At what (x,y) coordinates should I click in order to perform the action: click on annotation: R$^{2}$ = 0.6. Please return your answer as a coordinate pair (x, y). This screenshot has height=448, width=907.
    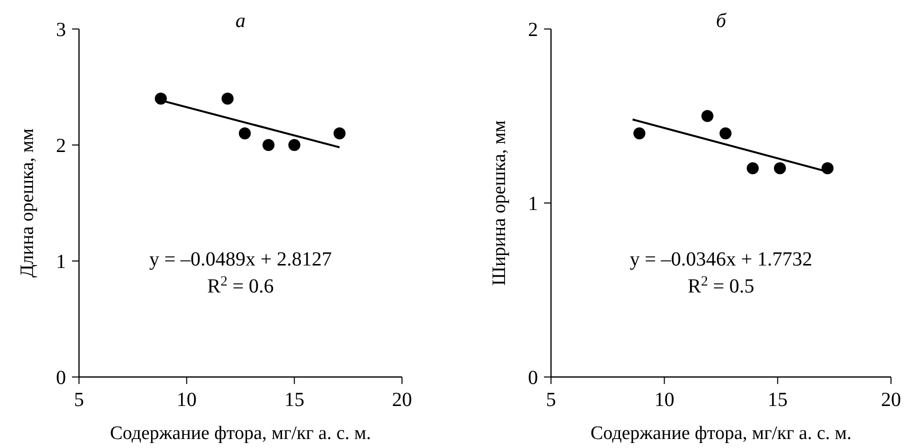
    Looking at the image, I should click on (240, 286).